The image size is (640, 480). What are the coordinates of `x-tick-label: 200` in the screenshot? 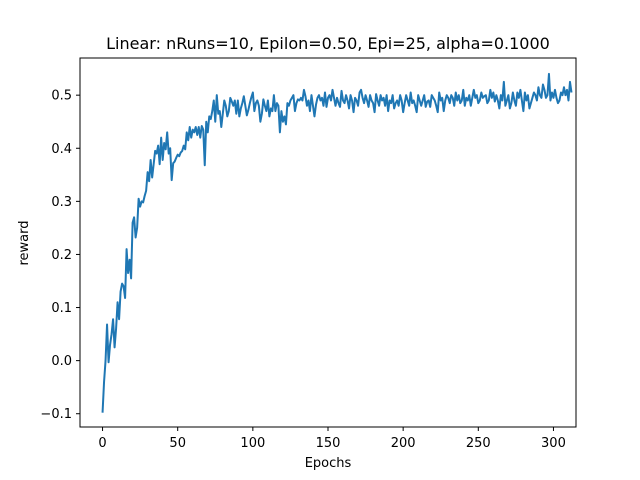 It's located at (403, 443).